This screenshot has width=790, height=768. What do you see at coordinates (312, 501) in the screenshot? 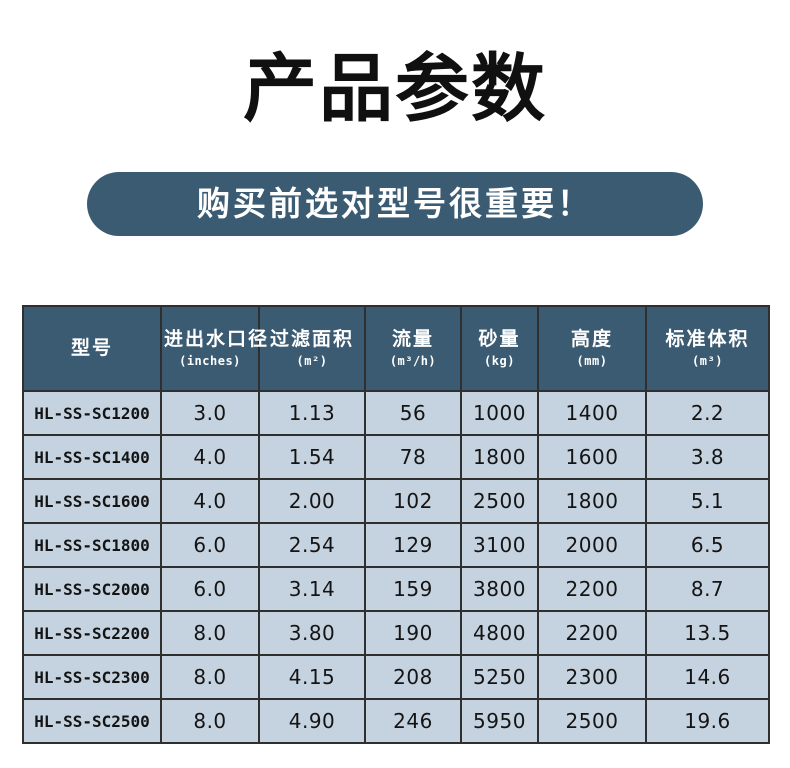
I see `table-cell-filter-area: 2.00` at bounding box center [312, 501].